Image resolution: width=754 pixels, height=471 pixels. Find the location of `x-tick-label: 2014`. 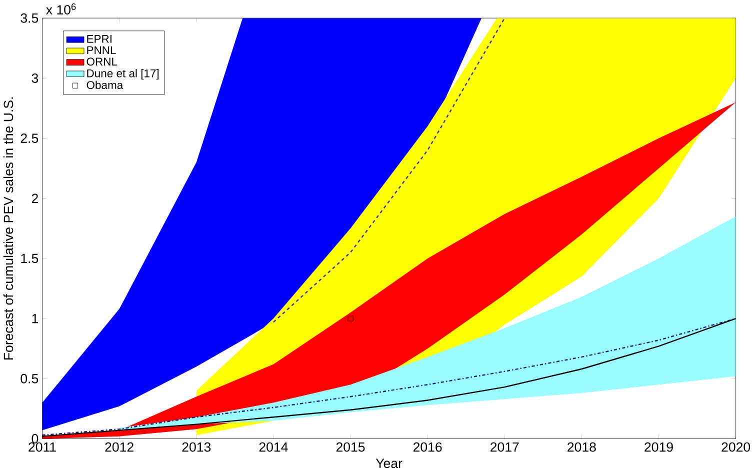

x-tick-label: 2014 is located at coordinates (273, 447).